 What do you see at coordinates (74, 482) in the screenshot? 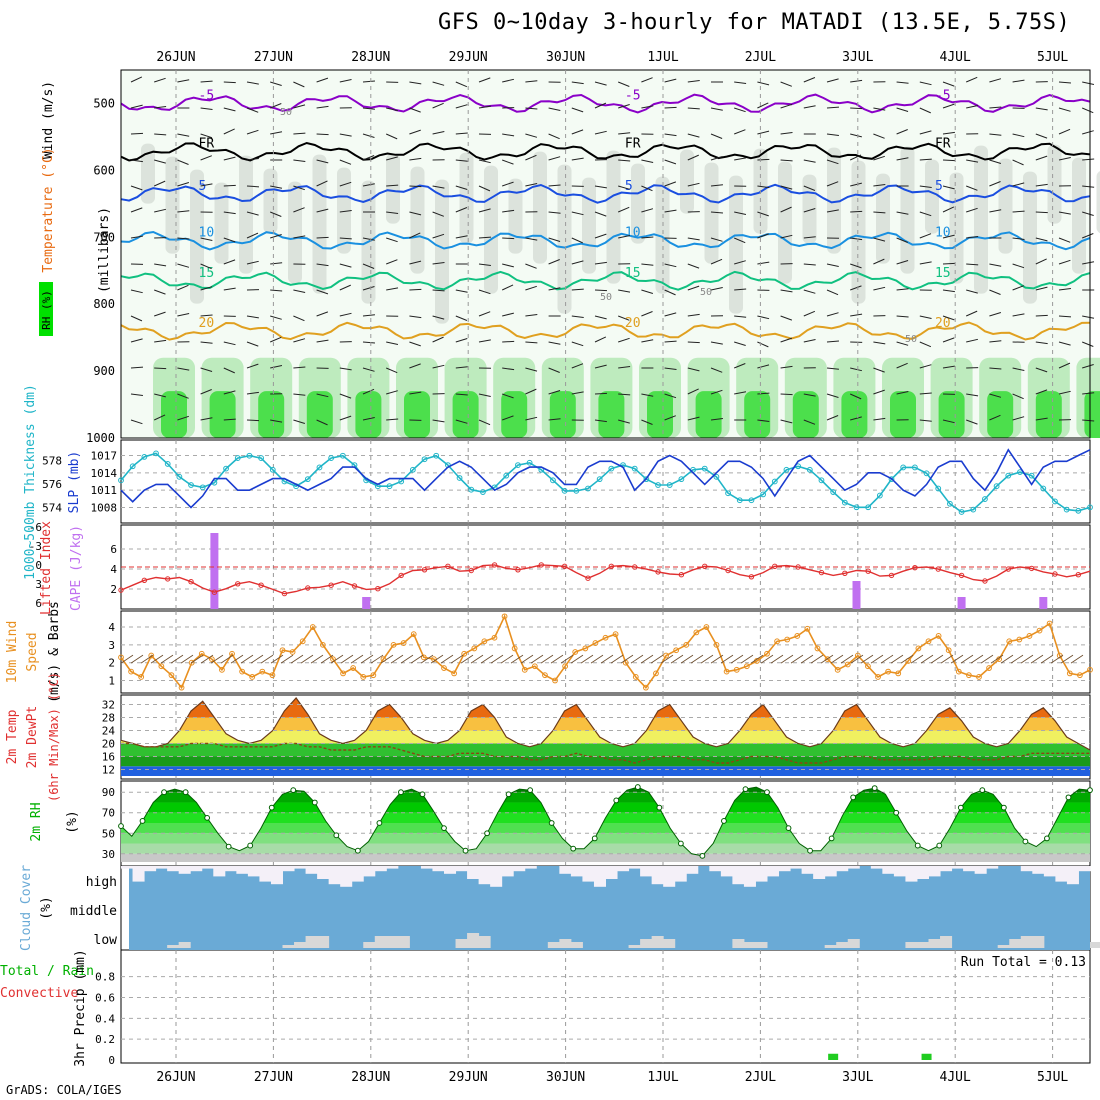
I see `slp-ylabel: SLP (mb)` at bounding box center [74, 482].